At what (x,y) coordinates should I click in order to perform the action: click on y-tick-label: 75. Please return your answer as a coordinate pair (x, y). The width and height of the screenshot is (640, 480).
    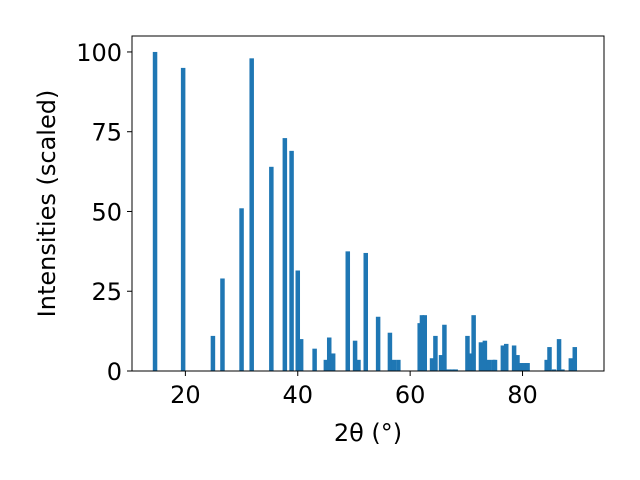
    Looking at the image, I should click on (106, 133).